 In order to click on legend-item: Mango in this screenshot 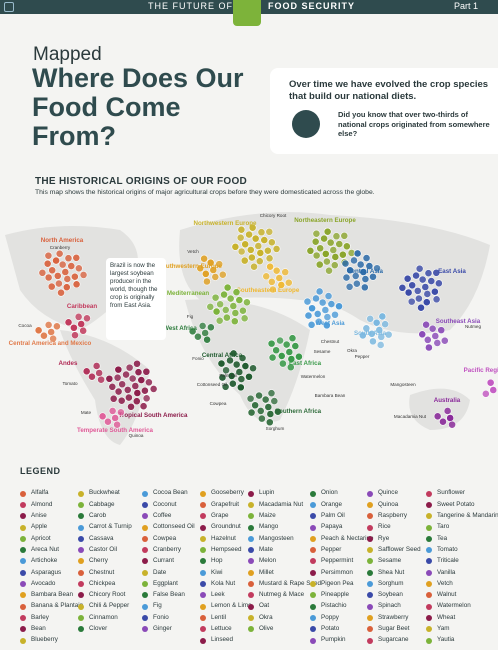, I will do `click(284, 527)`.